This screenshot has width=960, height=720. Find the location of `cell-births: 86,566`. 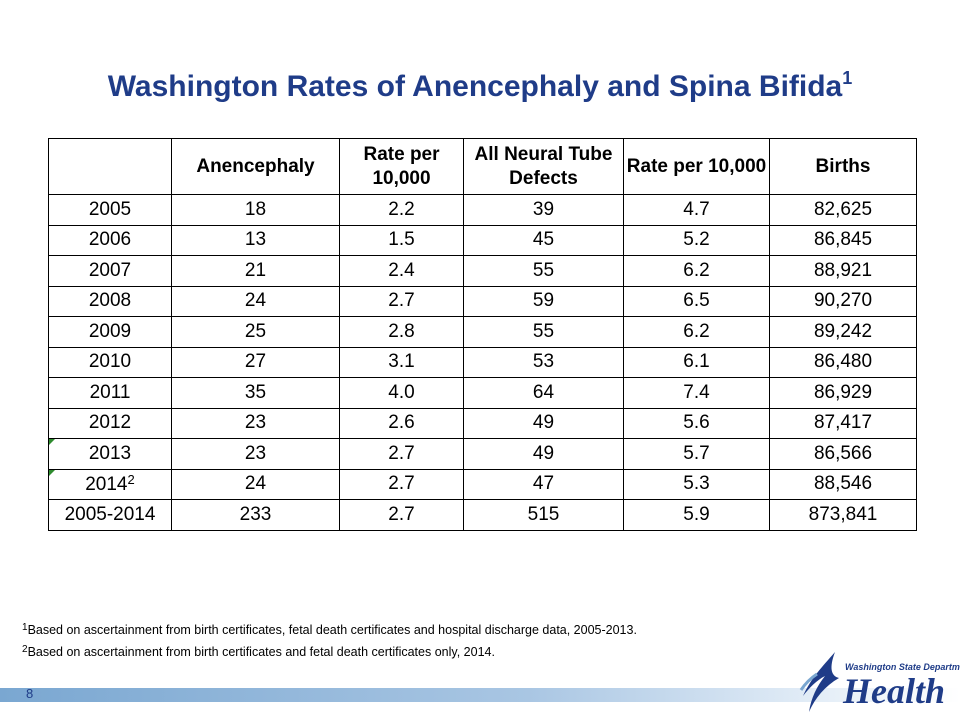

cell-births: 86,566 is located at coordinates (843, 454).